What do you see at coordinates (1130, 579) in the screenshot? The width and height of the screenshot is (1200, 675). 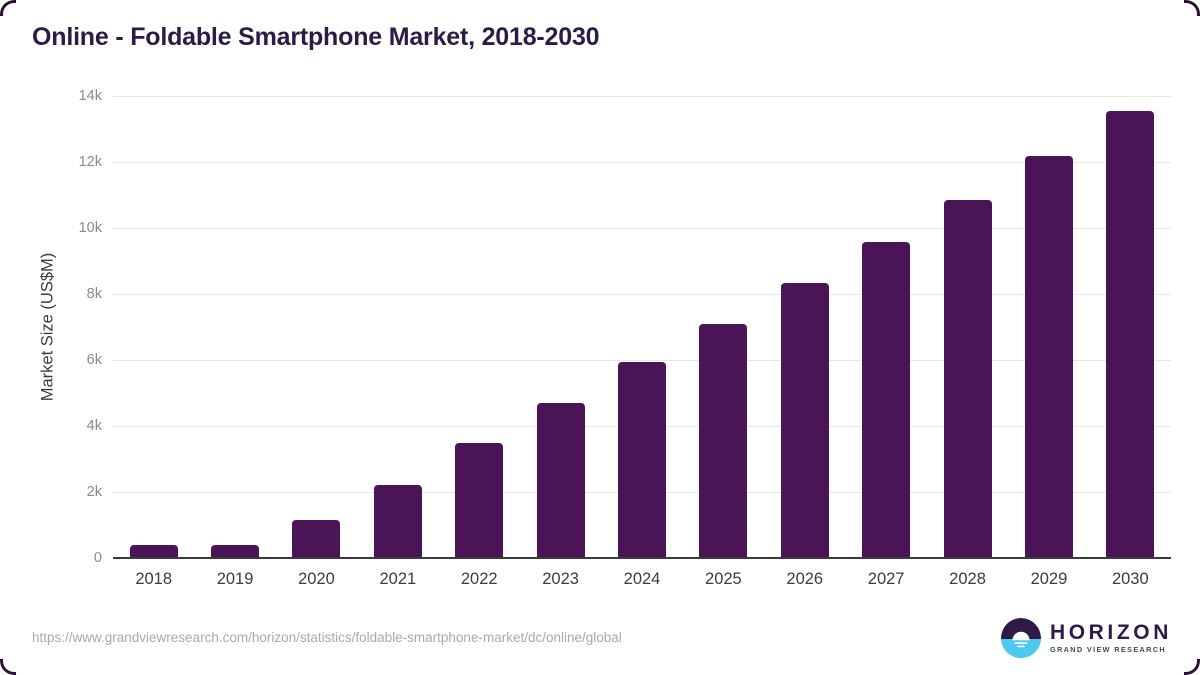 I see `x-axis-tick-label: 2030` at bounding box center [1130, 579].